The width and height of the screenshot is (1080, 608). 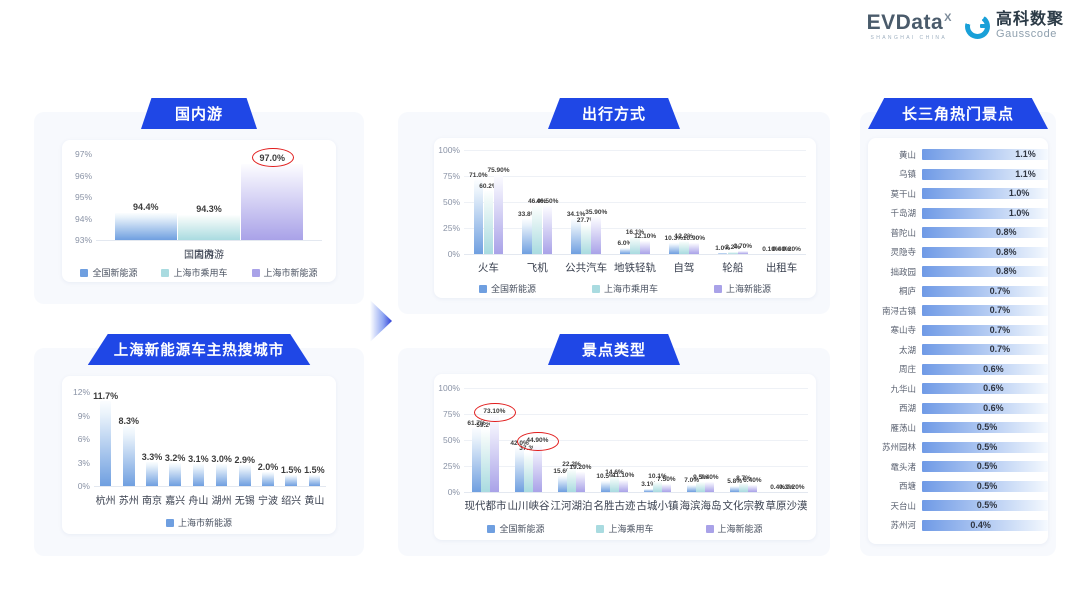 What do you see at coordinates (634, 268) in the screenshot?
I see `x-axis-category-label: 地铁轻轨` at bounding box center [634, 268].